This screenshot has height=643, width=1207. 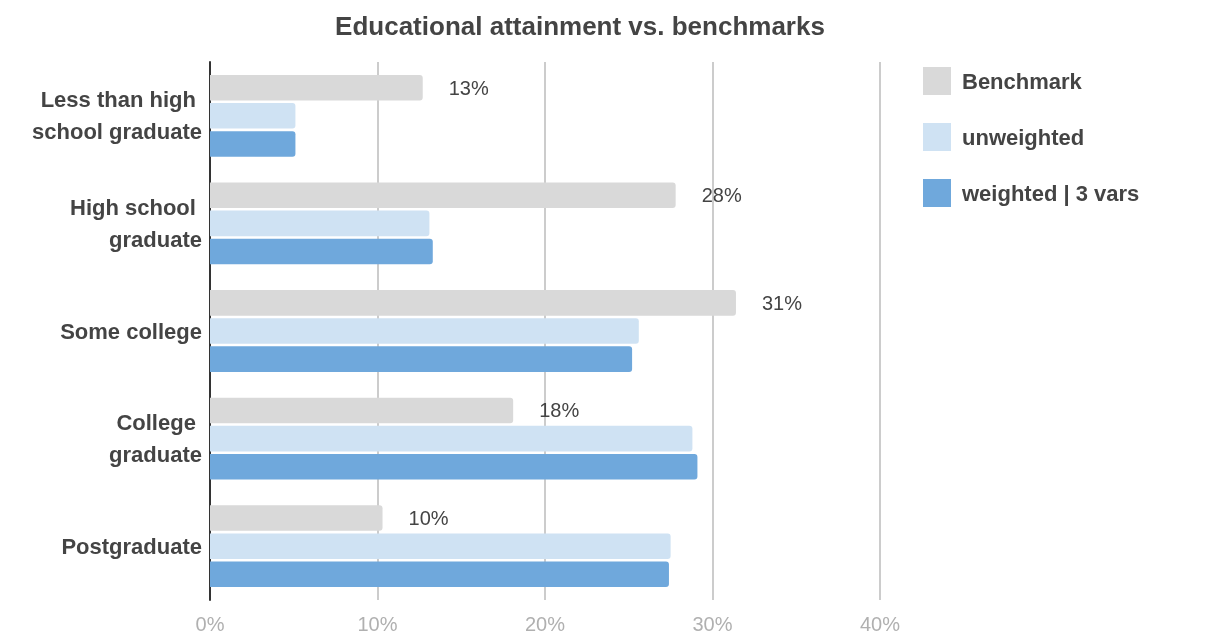 What do you see at coordinates (721, 195) in the screenshot?
I see `data-label: 28%` at bounding box center [721, 195].